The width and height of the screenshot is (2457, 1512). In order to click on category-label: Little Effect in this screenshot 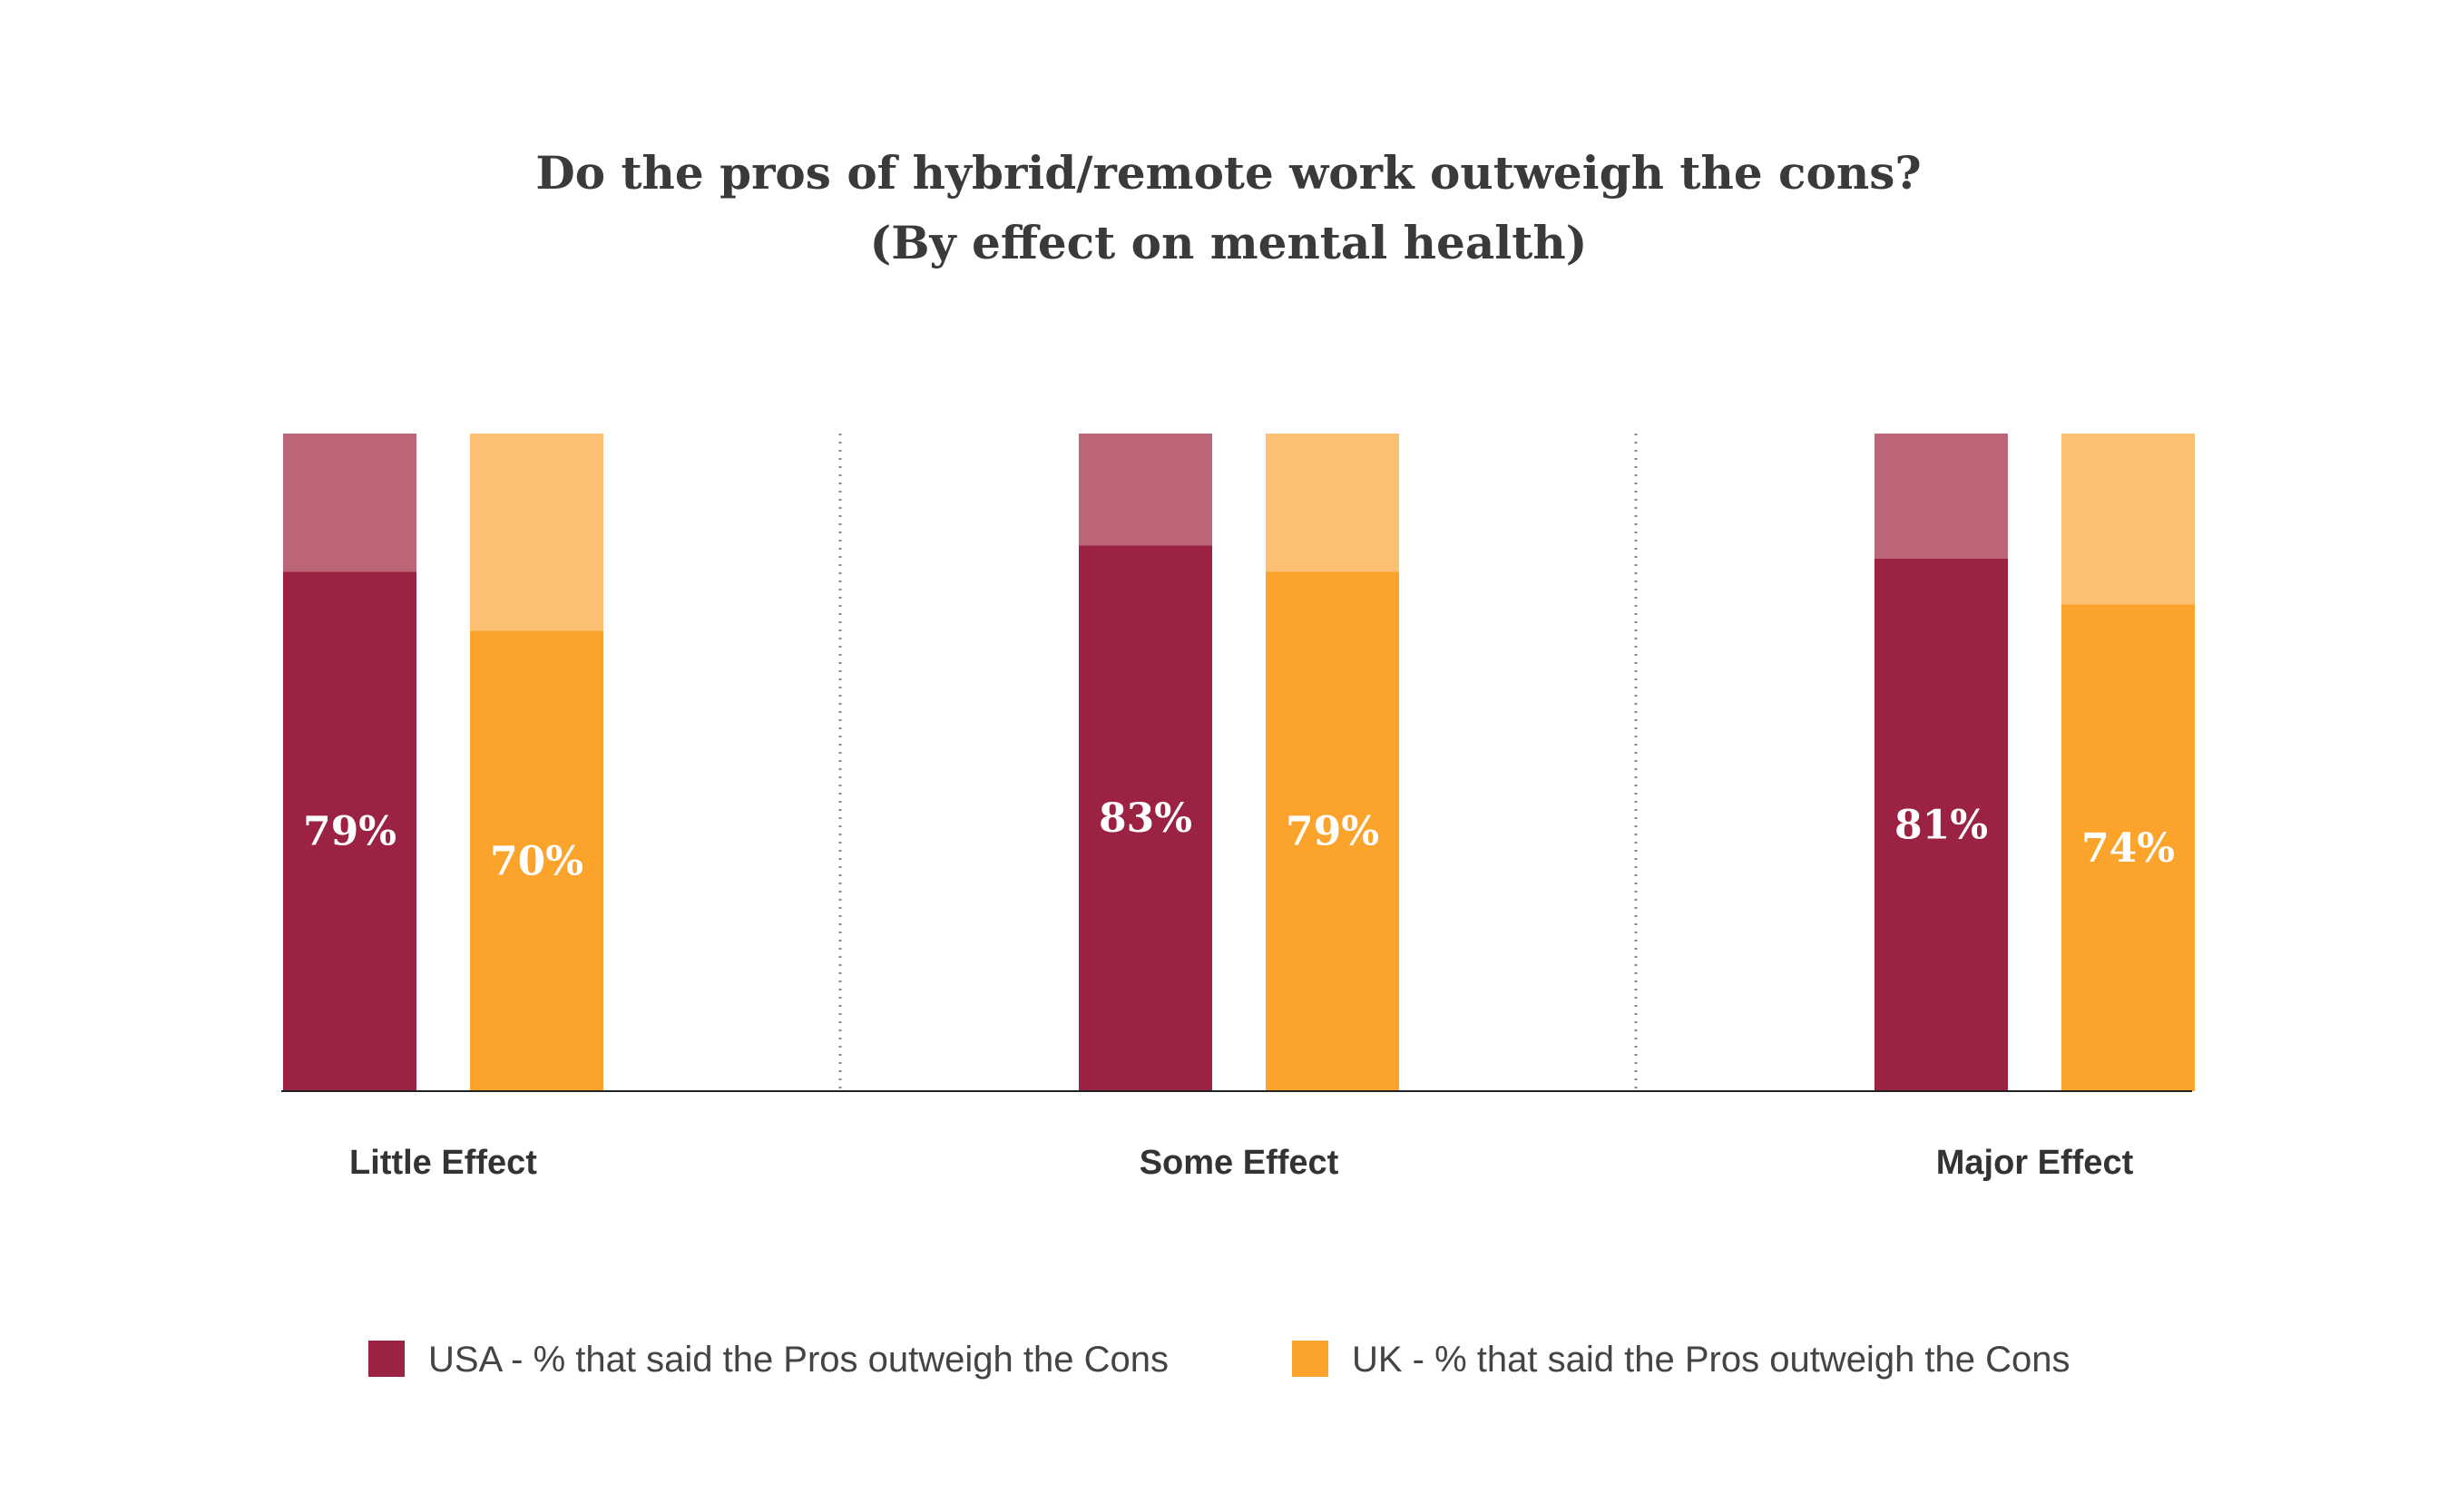, I will do `click(443, 1163)`.